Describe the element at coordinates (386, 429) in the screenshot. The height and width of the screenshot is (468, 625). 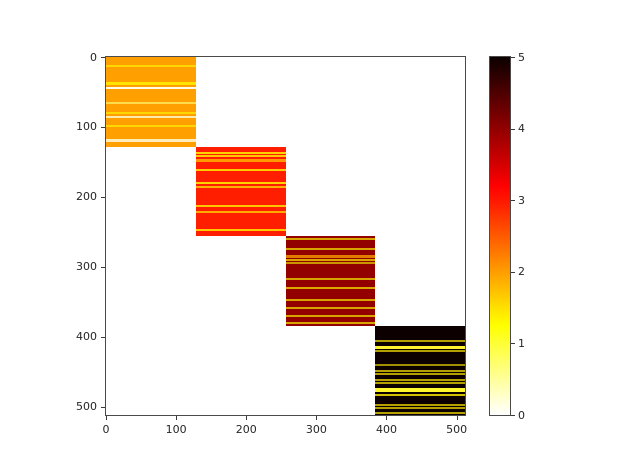
I see `x-tick-label: 400` at that location.